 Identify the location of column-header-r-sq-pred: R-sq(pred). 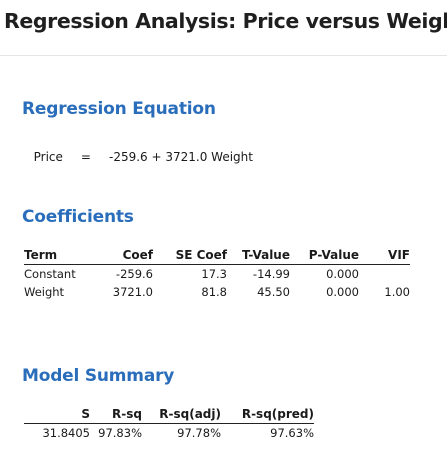
(267, 414).